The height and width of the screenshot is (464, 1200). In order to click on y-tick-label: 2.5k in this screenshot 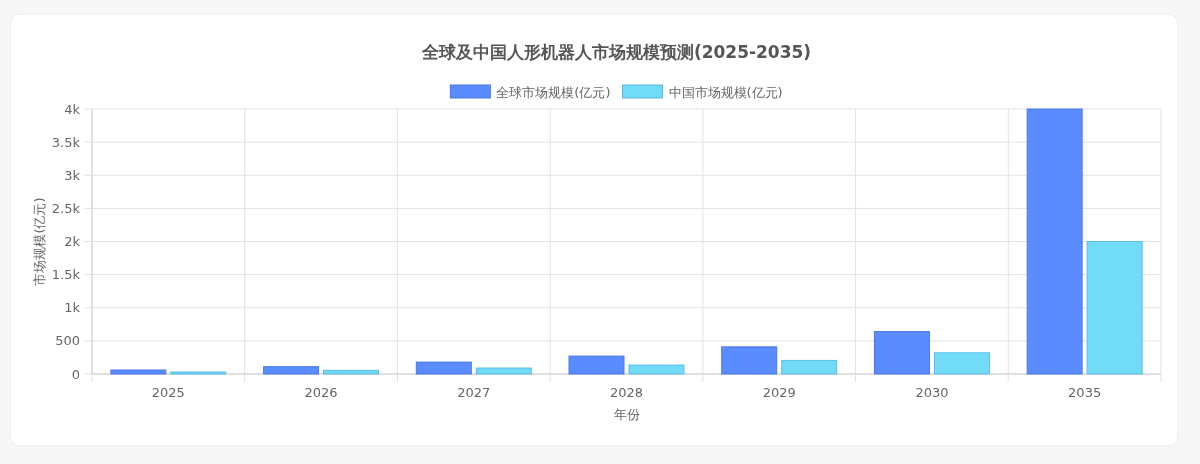, I will do `click(66, 208)`.